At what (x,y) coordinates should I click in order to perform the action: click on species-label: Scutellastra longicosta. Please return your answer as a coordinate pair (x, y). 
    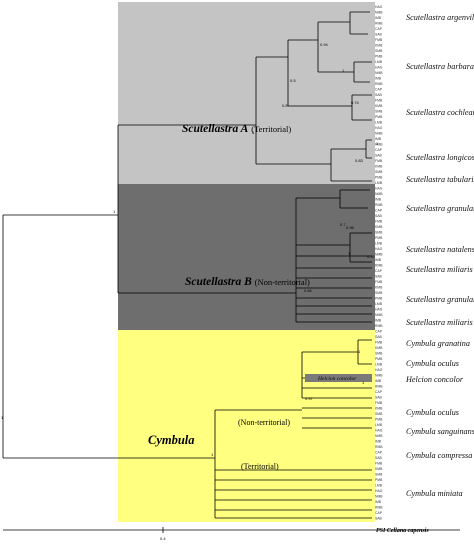
    Looking at the image, I should click on (440, 157).